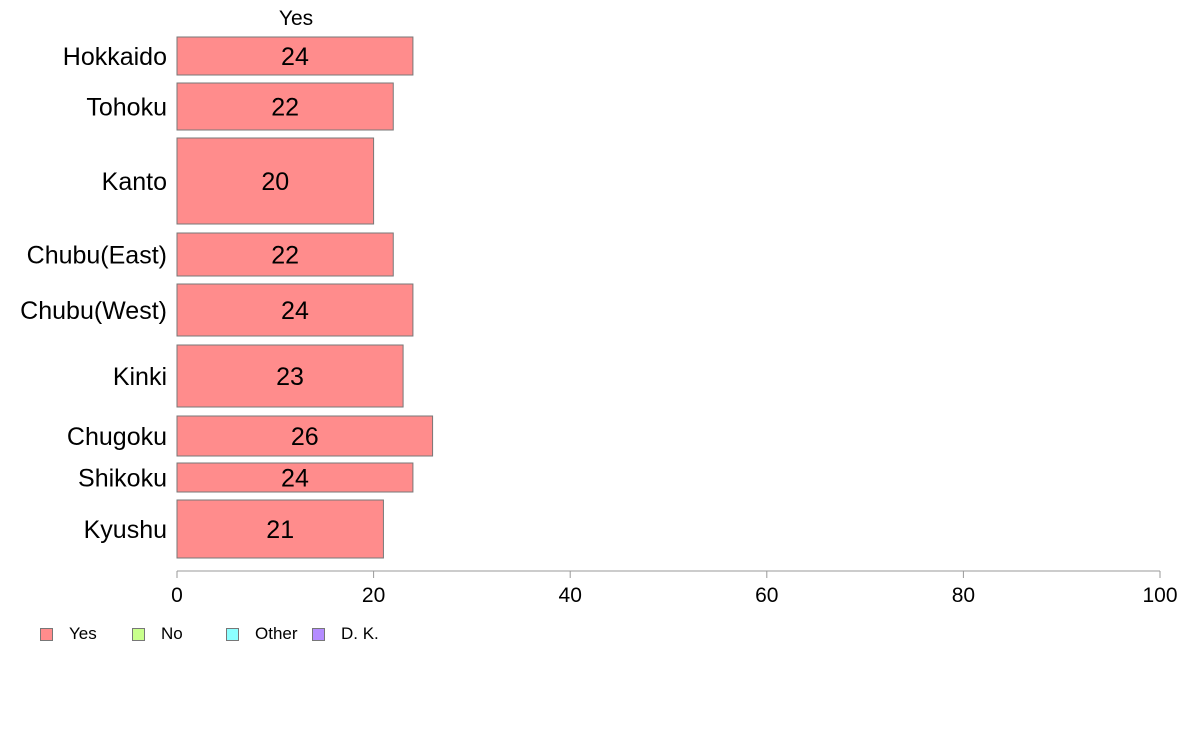 The image size is (1188, 736). Describe the element at coordinates (117, 437) in the screenshot. I see `category-label-chugoku: Chugoku` at that location.